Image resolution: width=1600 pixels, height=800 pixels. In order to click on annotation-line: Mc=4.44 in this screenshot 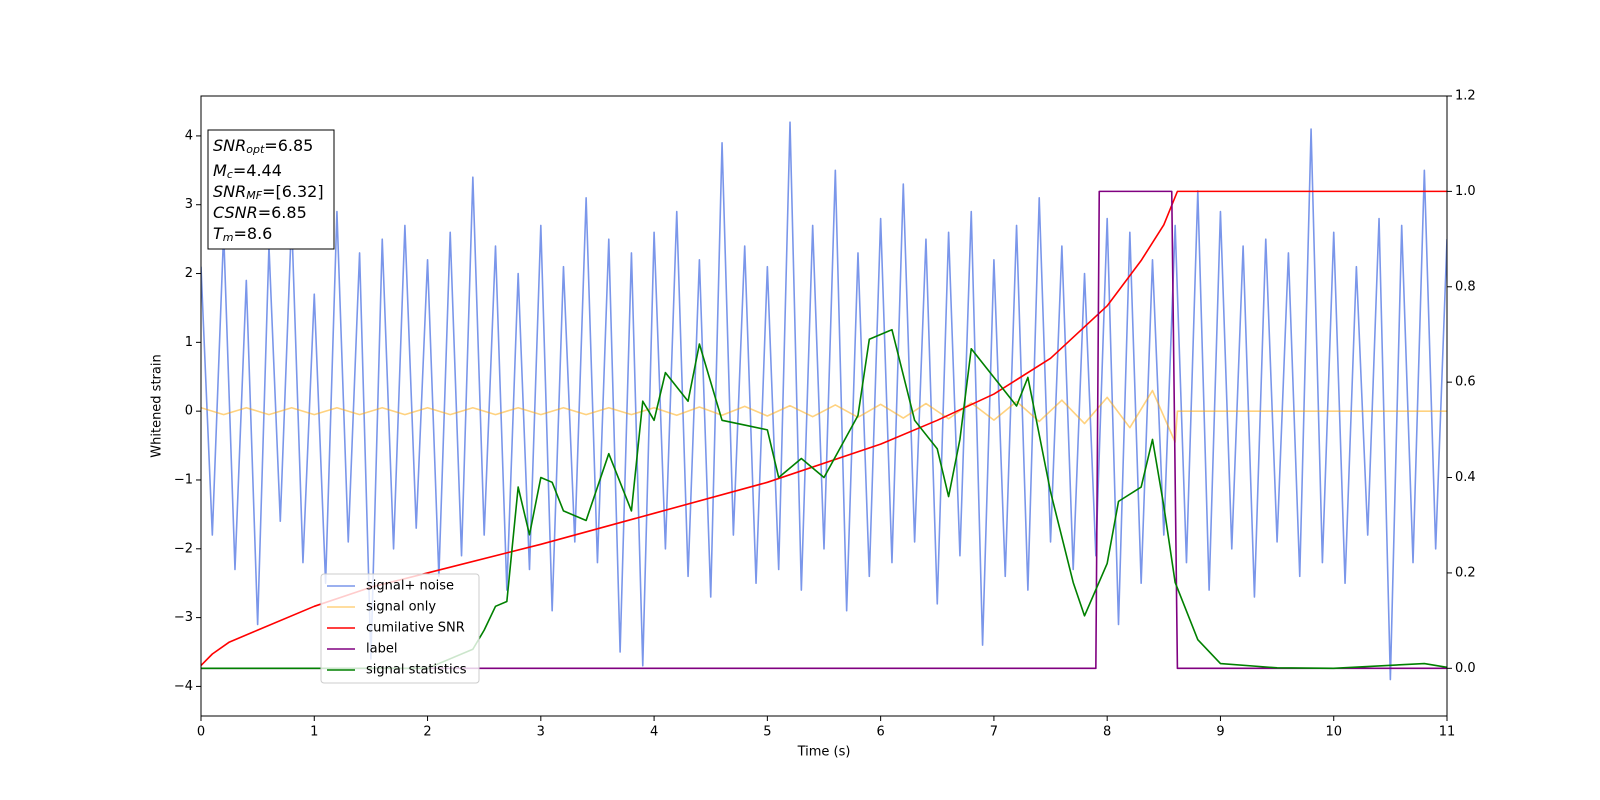, I will do `click(247, 171)`.